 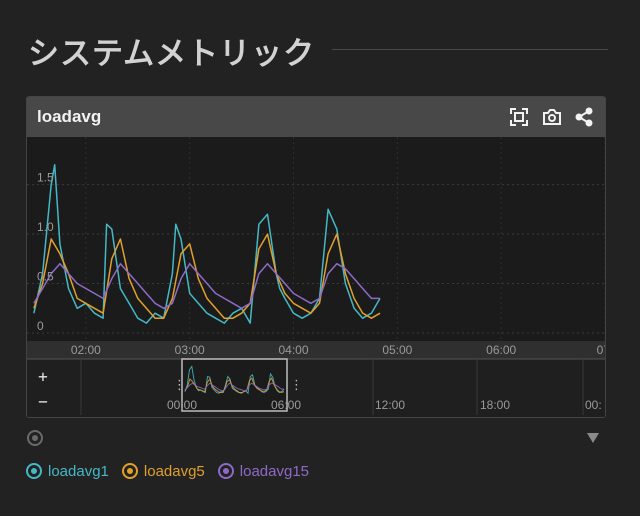 I want to click on zoom-in-button: +, so click(x=43, y=376).